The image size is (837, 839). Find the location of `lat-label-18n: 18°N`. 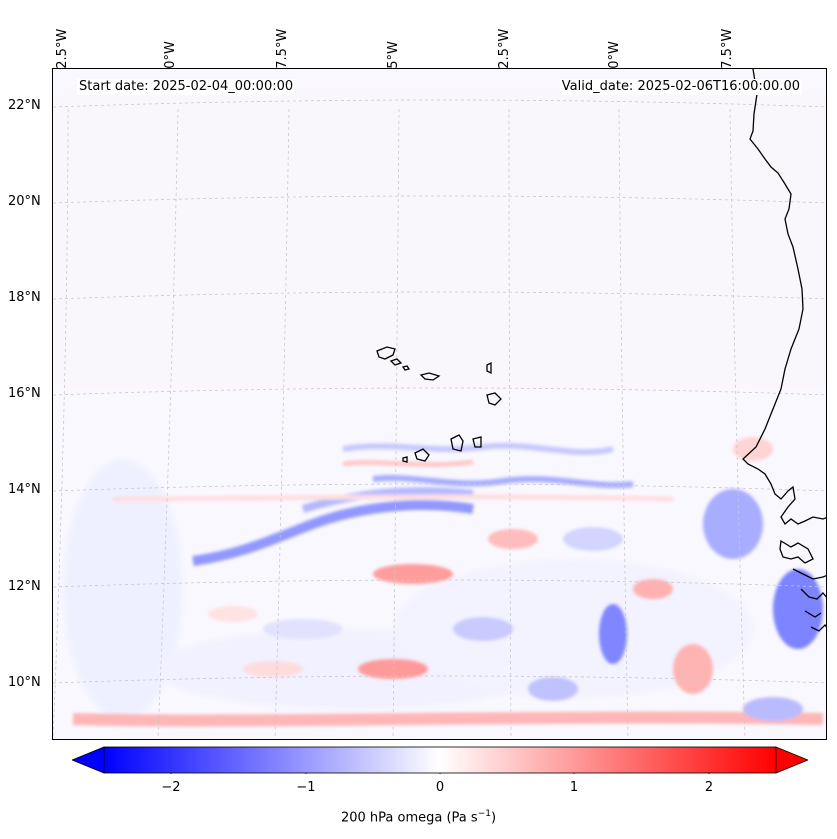

lat-label-18n: 18°N is located at coordinates (24, 297).